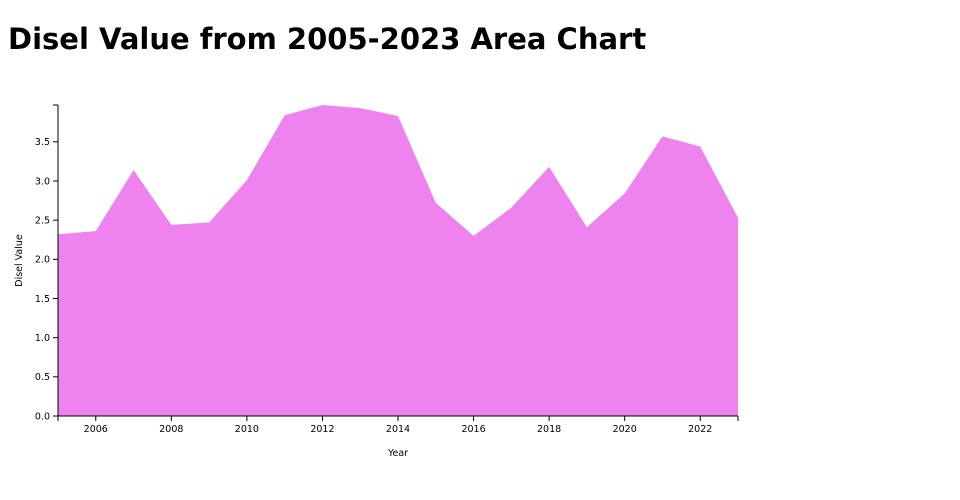 Image resolution: width=960 pixels, height=500 pixels. Describe the element at coordinates (171, 429) in the screenshot. I see `x-tick-label: 2008` at that location.